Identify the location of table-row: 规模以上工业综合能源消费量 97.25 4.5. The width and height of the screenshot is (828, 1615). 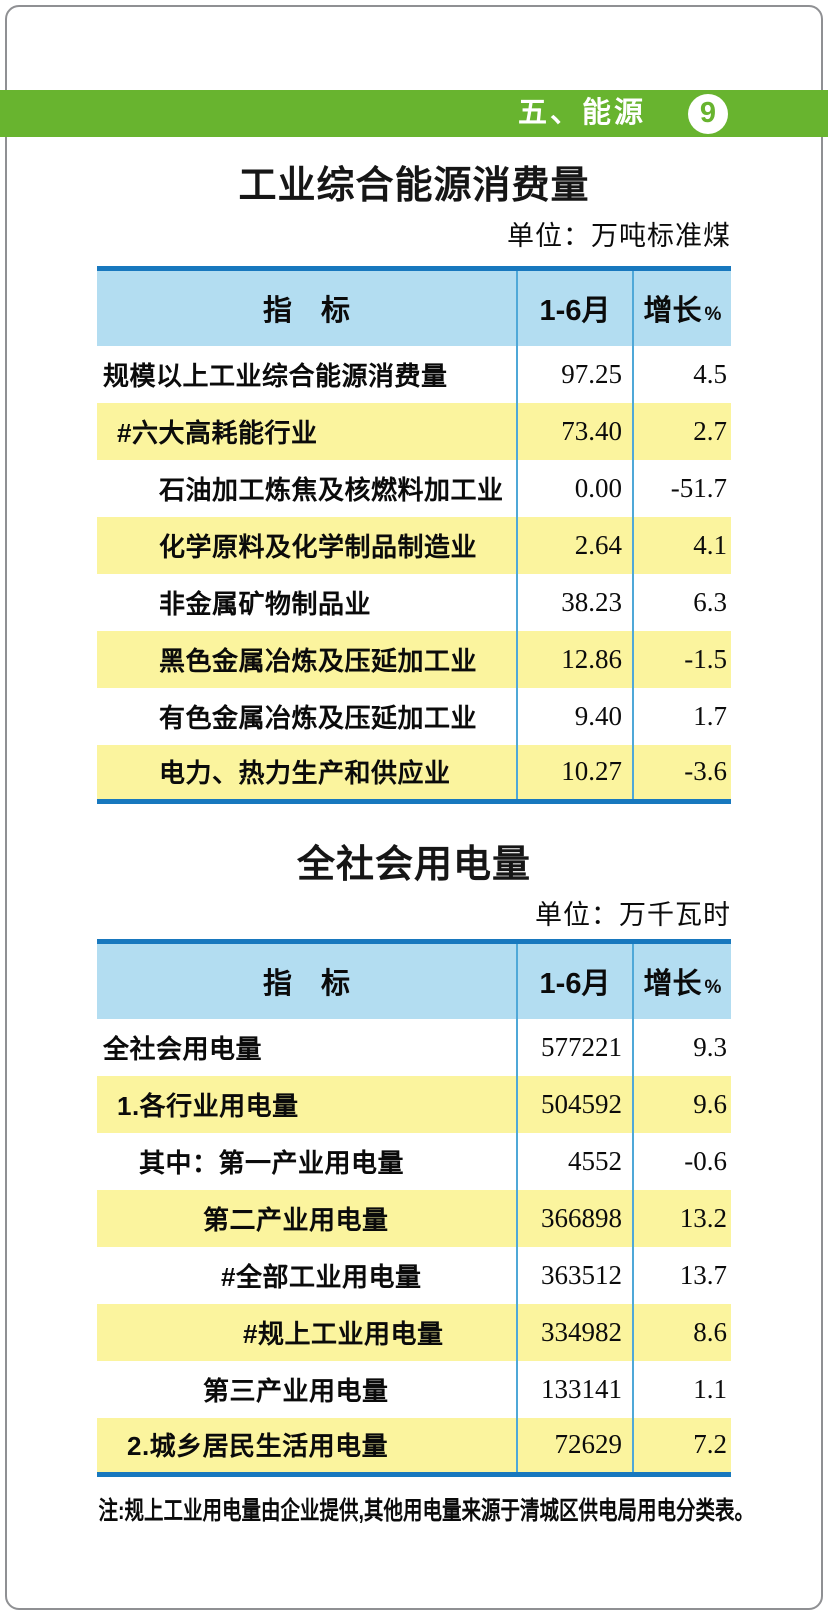
(414, 374).